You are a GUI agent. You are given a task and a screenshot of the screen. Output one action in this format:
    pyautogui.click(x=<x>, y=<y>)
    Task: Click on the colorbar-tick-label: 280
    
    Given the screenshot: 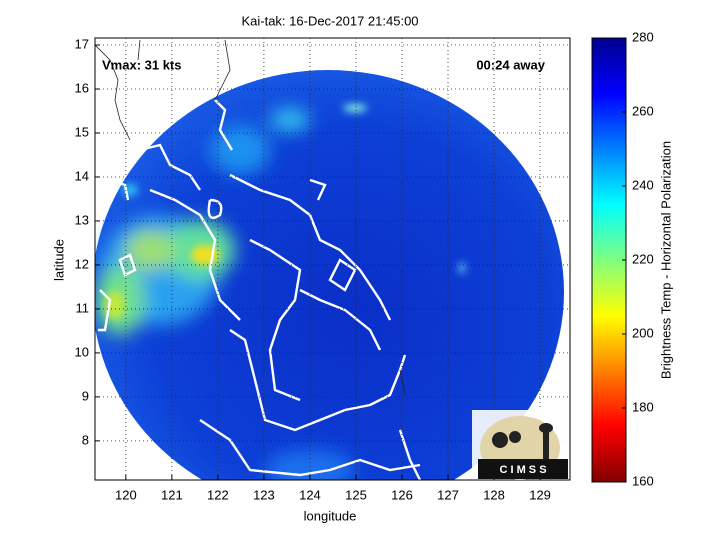 What is the action you would take?
    pyautogui.click(x=643, y=36)
    